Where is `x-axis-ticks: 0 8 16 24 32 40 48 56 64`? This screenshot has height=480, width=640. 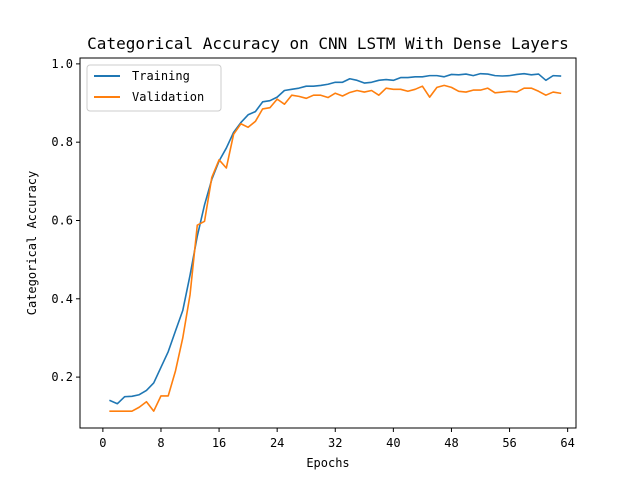
x-axis-ticks: 0 8 16 24 32 40 48 56 64 is located at coordinates (337, 439).